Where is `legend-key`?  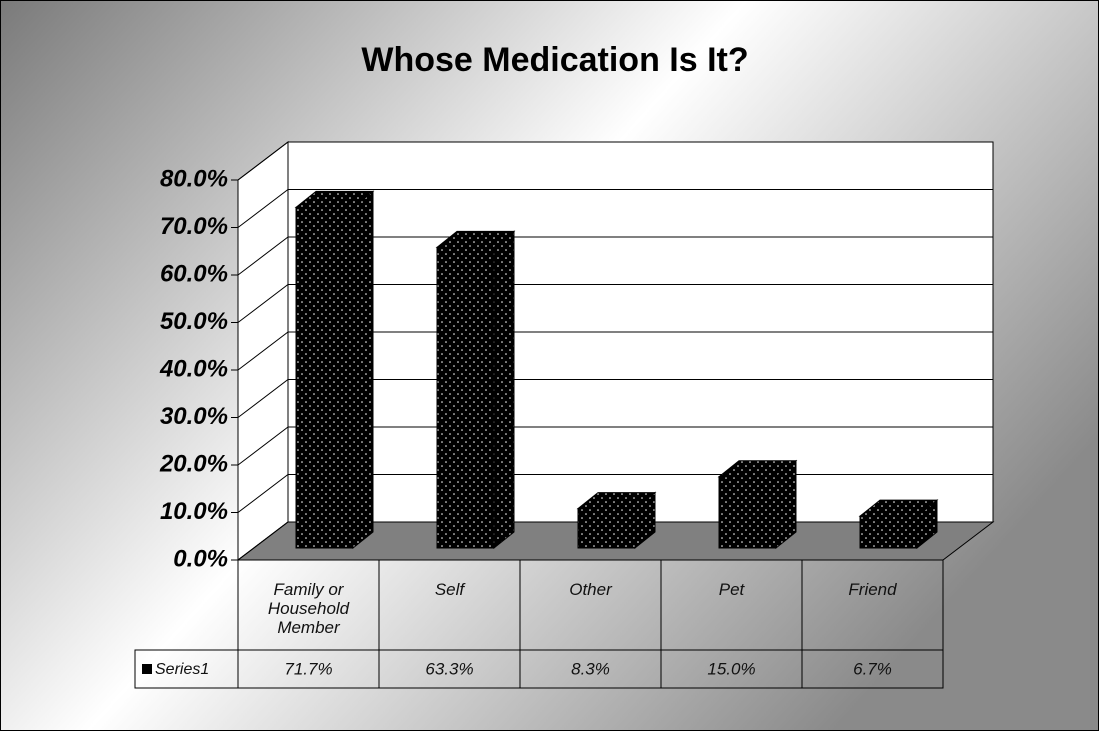
legend-key is located at coordinates (147, 669).